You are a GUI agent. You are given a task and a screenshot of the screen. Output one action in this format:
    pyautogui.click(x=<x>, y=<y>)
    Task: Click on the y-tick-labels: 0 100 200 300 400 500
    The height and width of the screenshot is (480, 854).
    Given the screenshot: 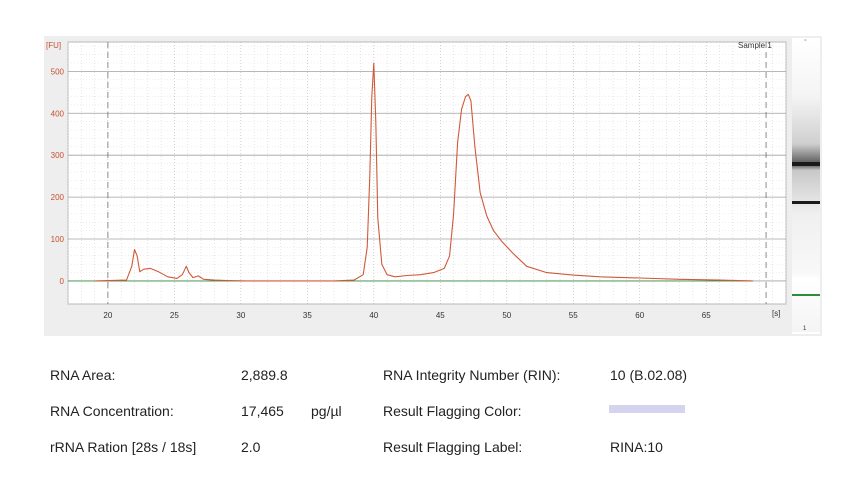 What is the action you would take?
    pyautogui.click(x=58, y=176)
    